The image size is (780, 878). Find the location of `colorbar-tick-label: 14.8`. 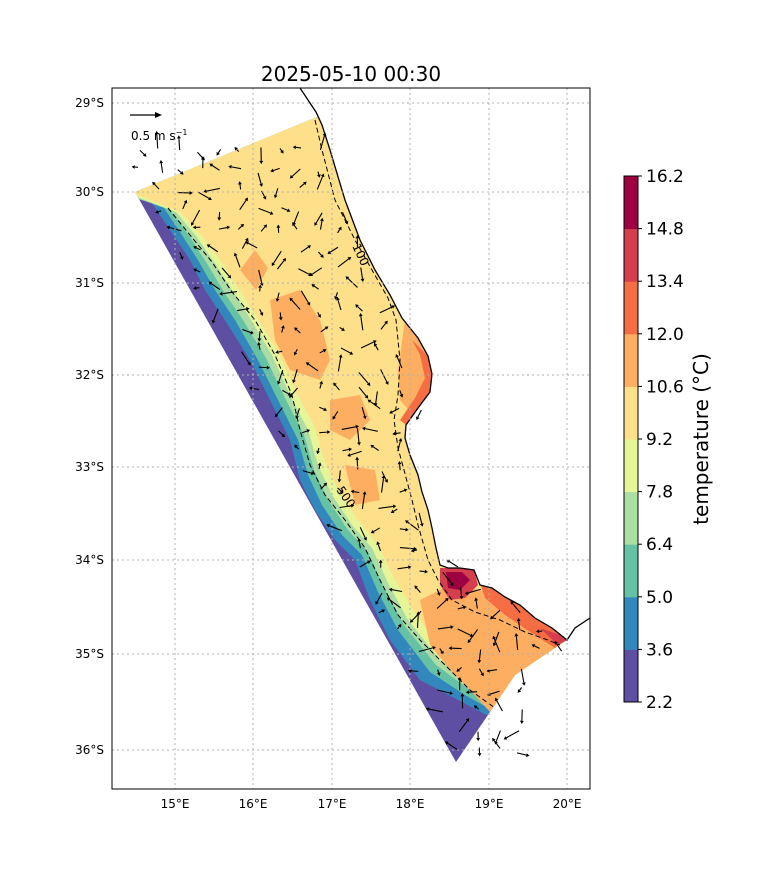

colorbar-tick-label: 14.8 is located at coordinates (665, 230).